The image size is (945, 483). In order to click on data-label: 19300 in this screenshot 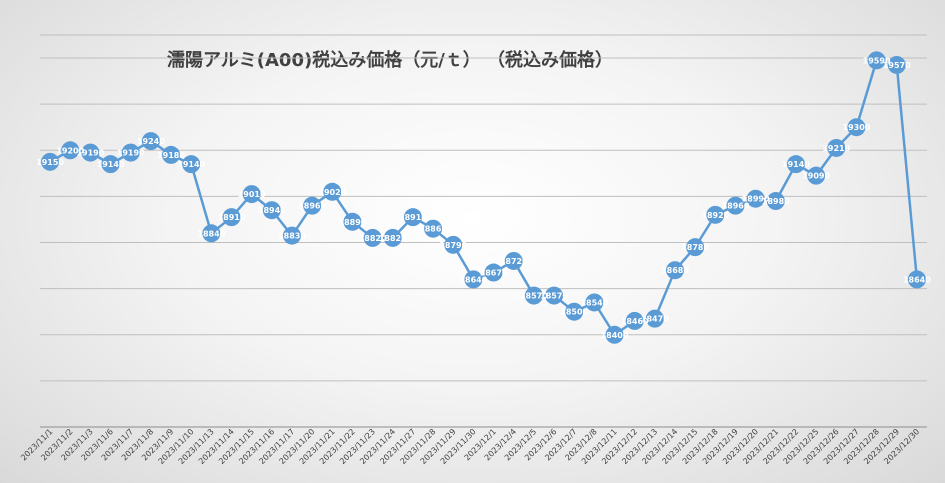, I will do `click(857, 127)`.